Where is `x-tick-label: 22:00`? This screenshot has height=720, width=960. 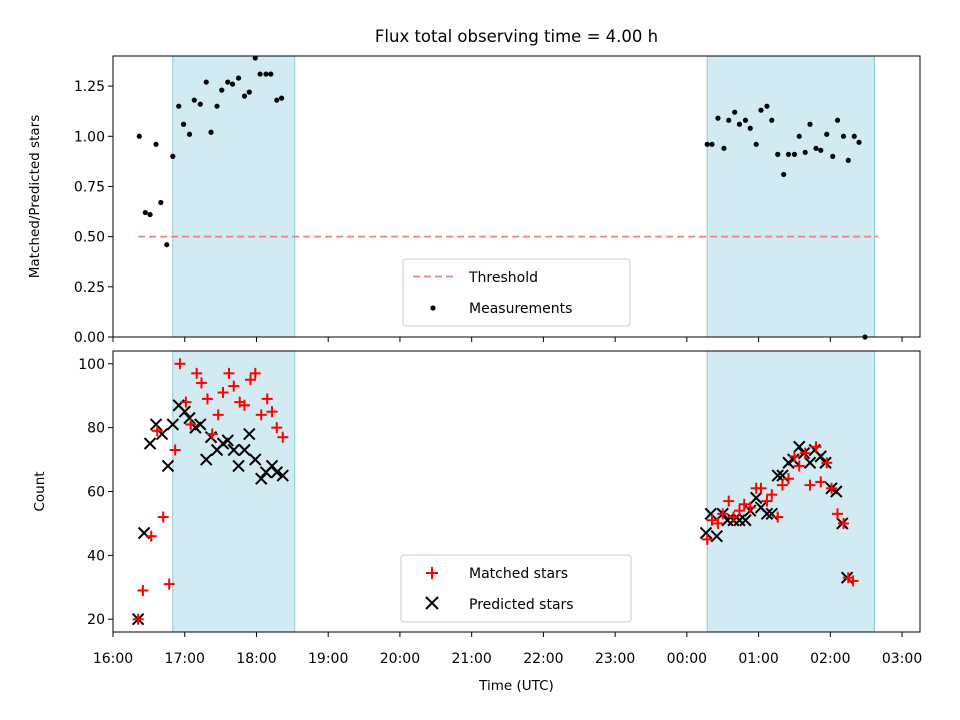 x-tick-label: 22:00 is located at coordinates (543, 659).